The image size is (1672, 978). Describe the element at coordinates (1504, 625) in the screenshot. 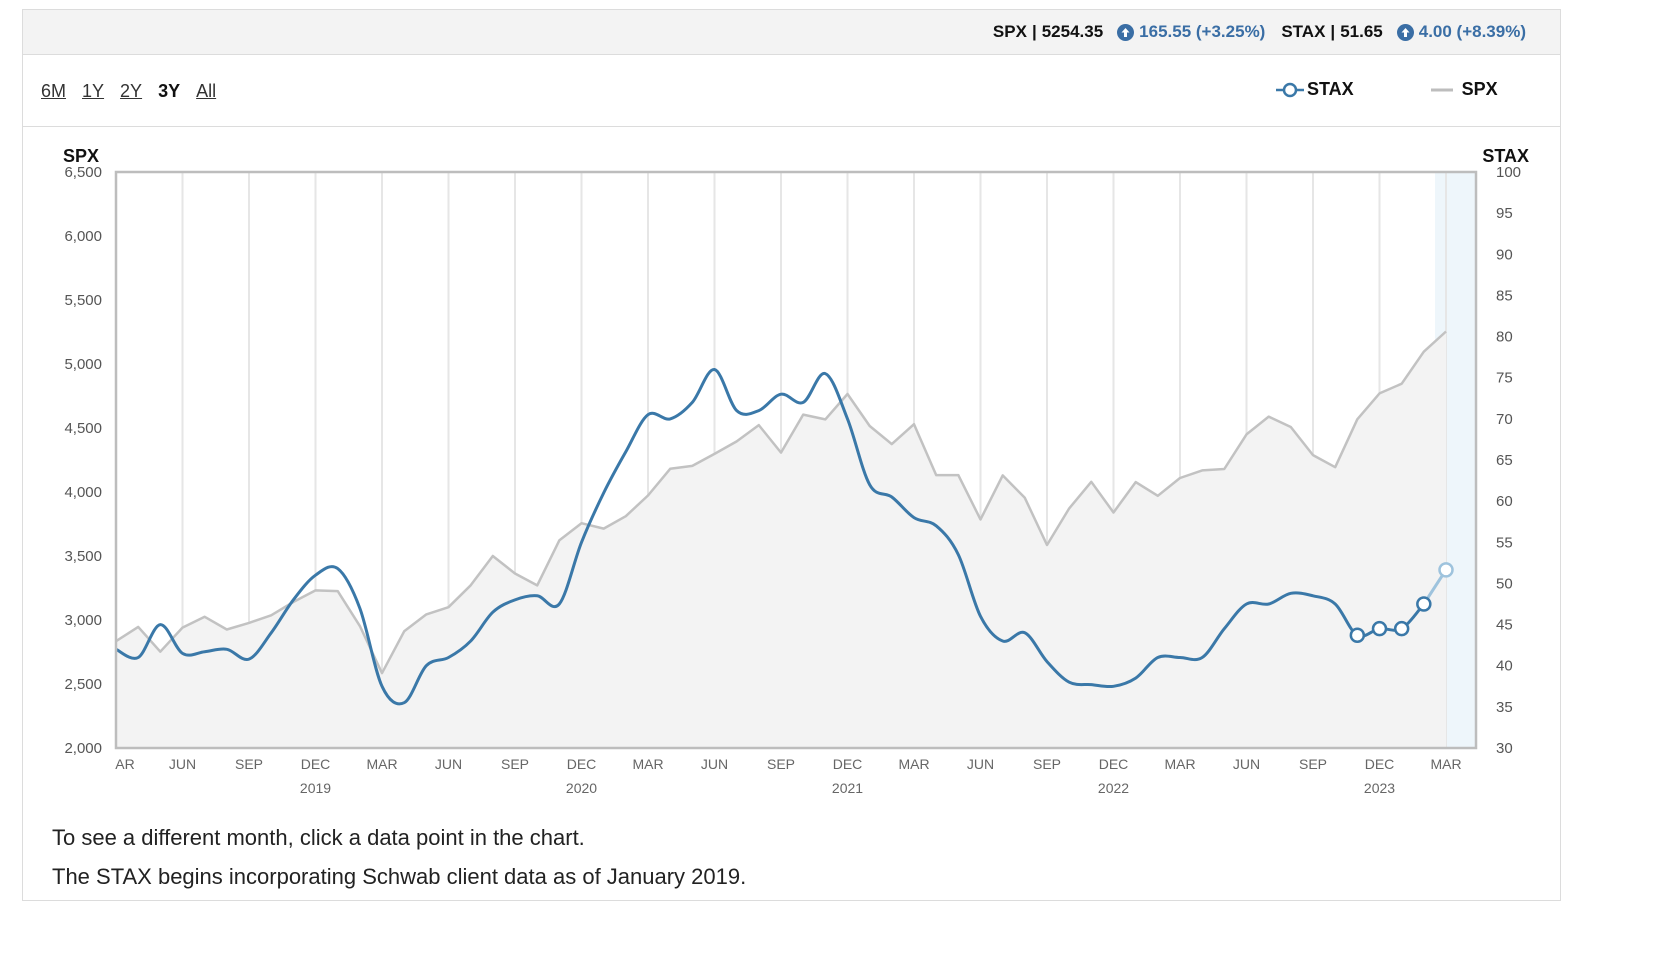

I see `right-axis-tick-label: 45` at that location.